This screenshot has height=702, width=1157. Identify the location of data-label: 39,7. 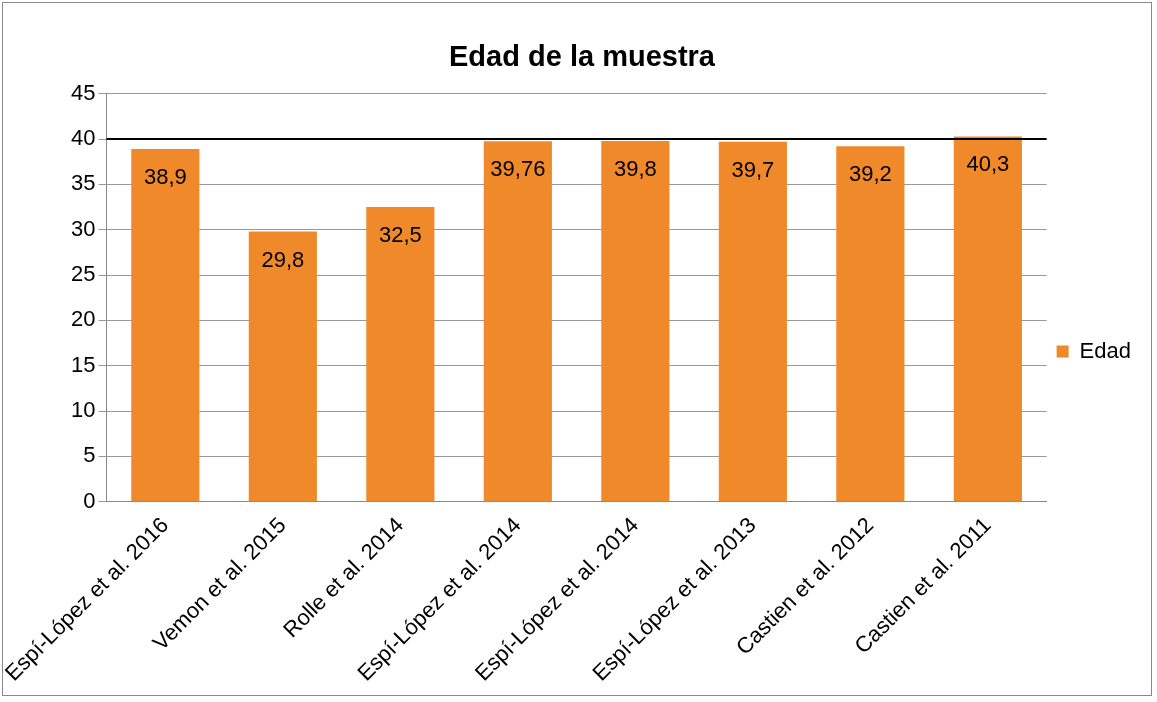
(753, 169).